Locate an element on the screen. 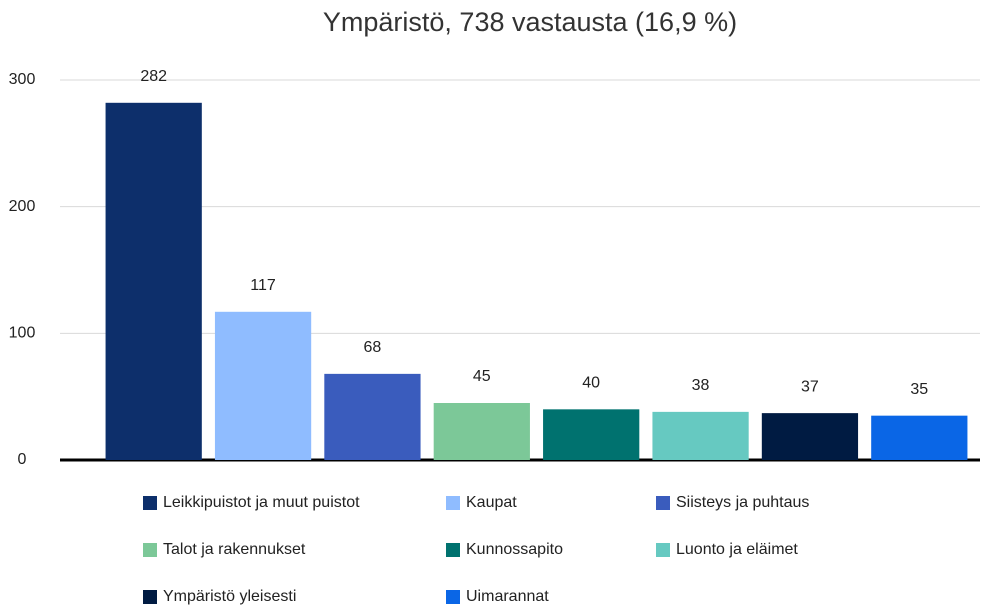 The height and width of the screenshot is (616, 1001). y-tick-label: 200 is located at coordinates (22, 206).